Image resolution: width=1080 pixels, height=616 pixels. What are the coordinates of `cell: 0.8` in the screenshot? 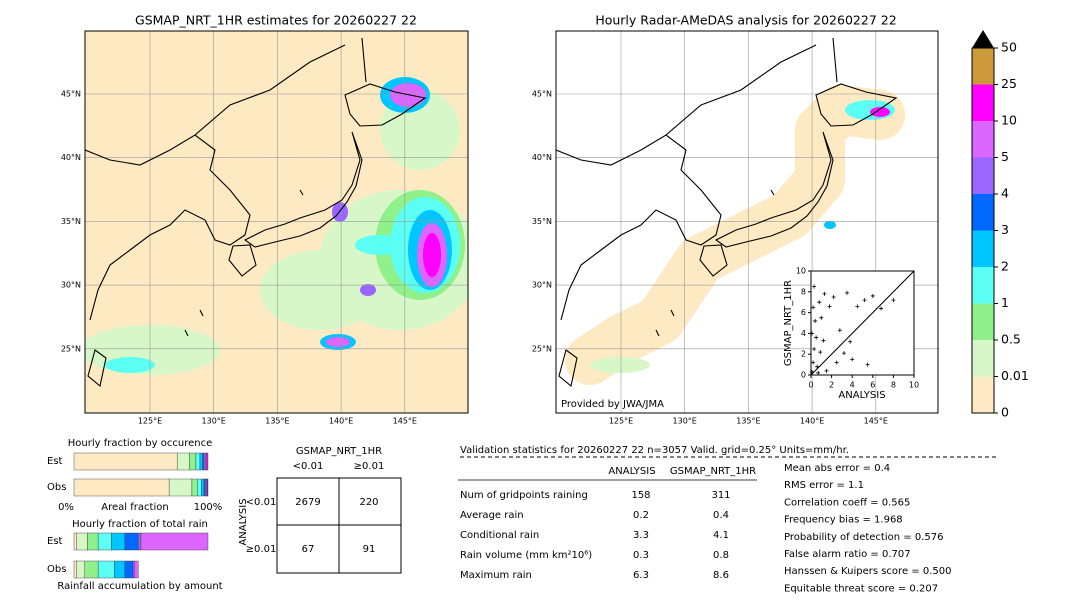 It's located at (721, 555).